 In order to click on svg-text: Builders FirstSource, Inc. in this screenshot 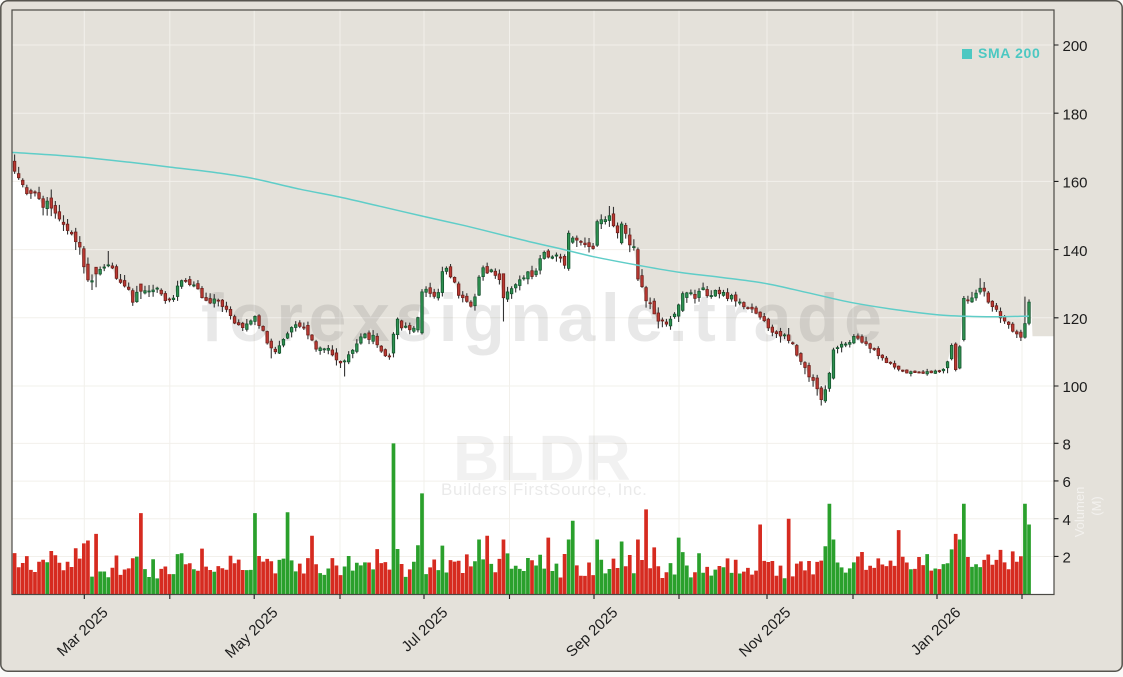, I will do `click(544, 489)`.